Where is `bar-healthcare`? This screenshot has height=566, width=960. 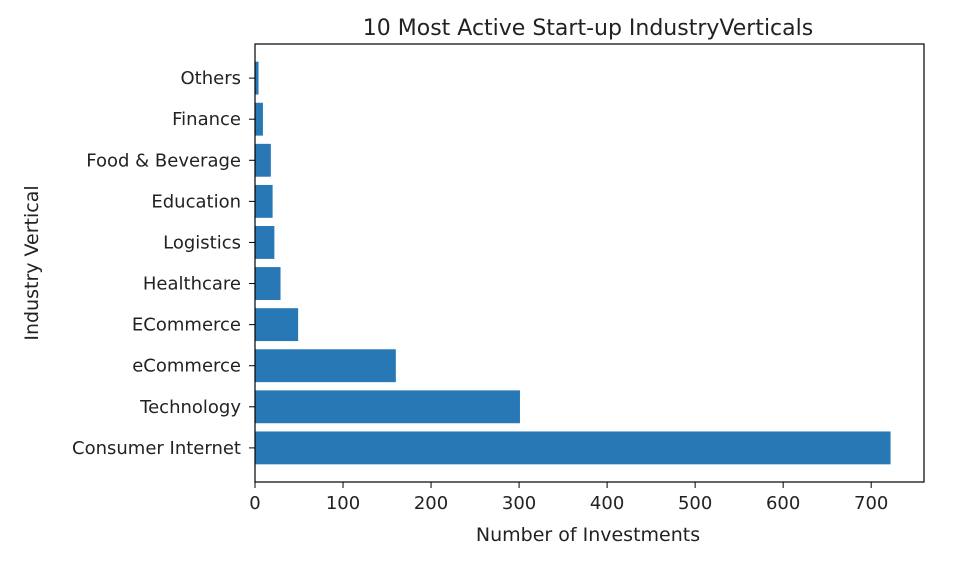
bar-healthcare is located at coordinates (268, 283).